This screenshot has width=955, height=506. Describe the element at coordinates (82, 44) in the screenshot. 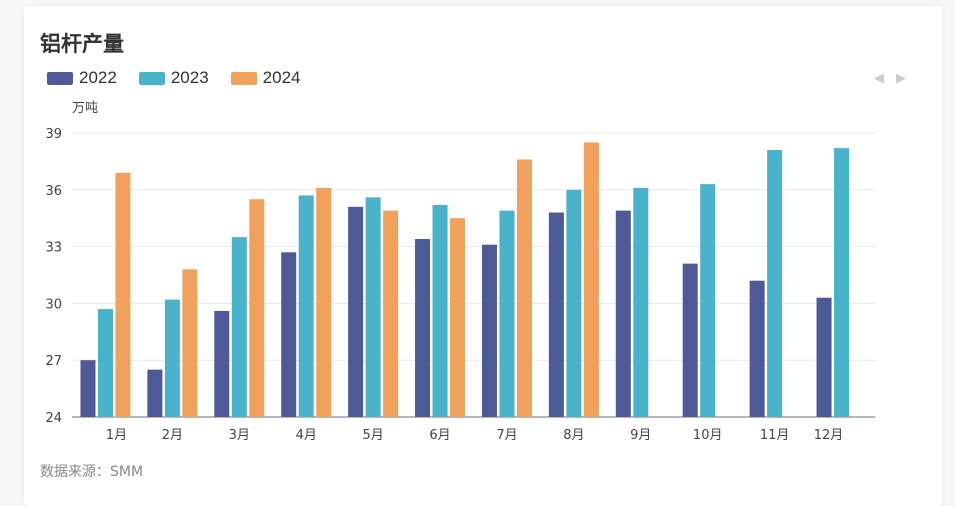

I see `chart-title: 铝杆产量` at that location.